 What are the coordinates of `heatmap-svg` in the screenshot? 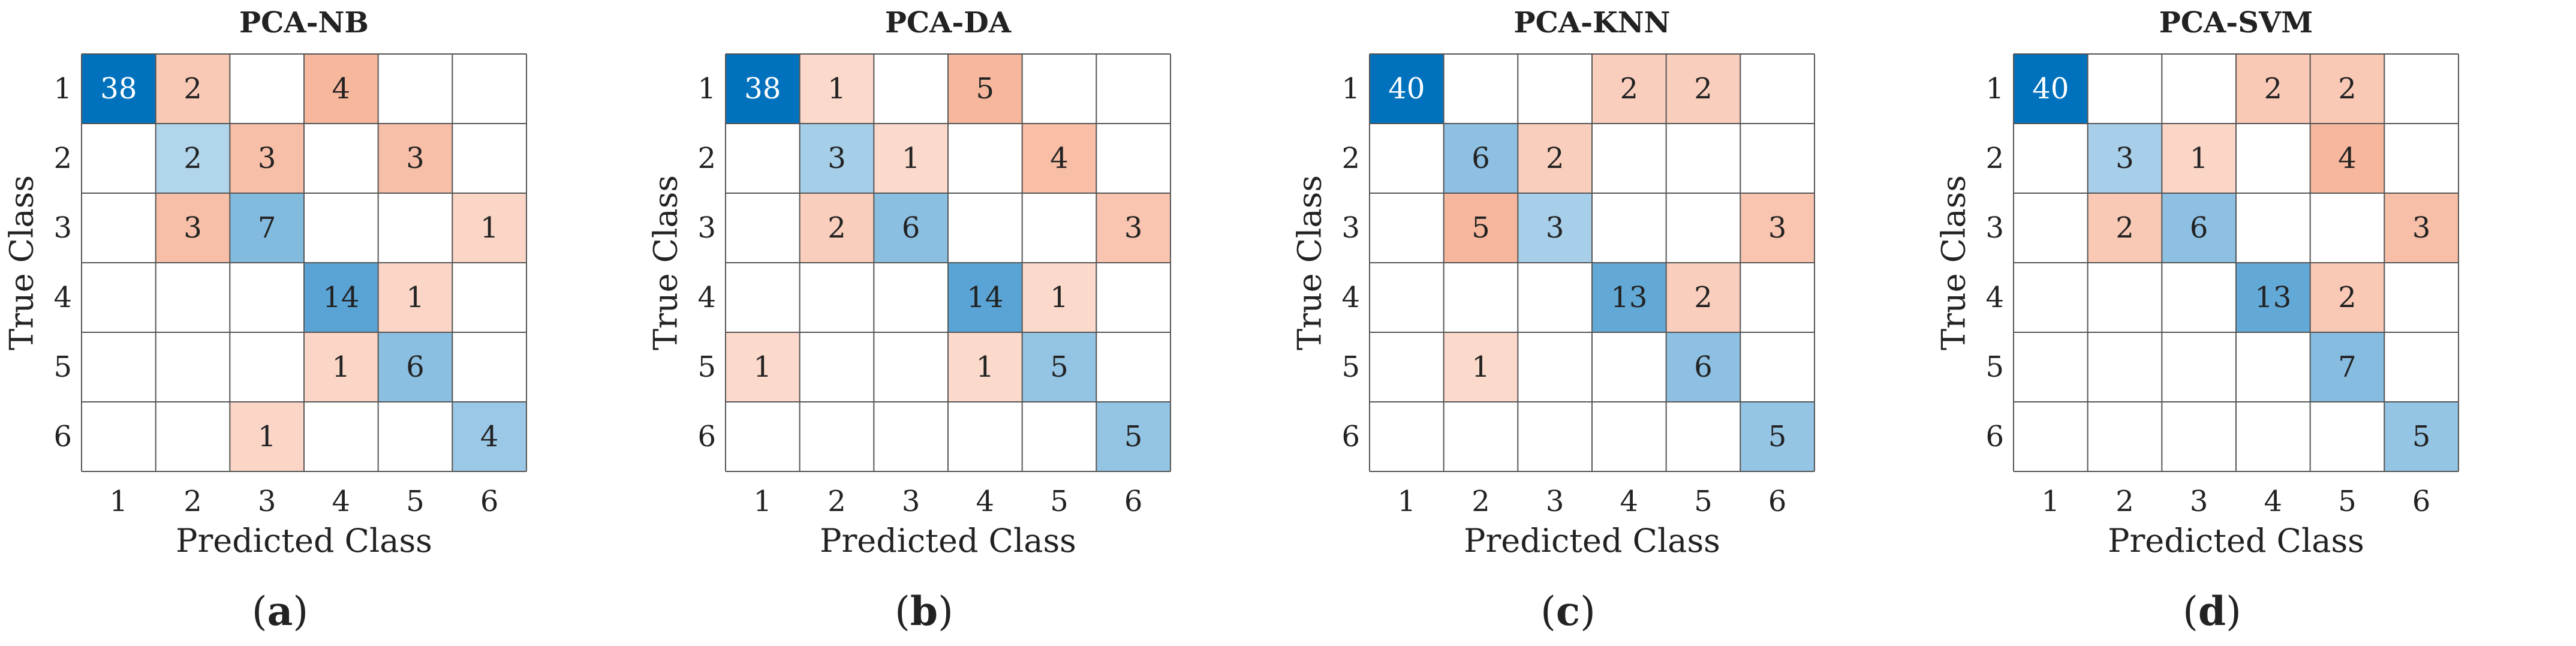 It's located at (948, 262).